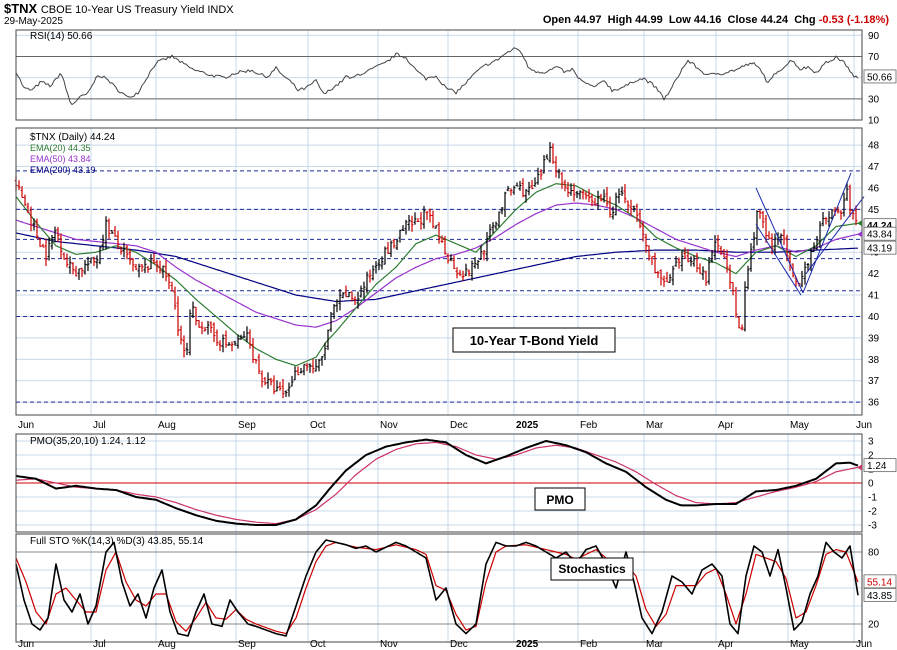  I want to click on price-xtick-label: Sep, so click(247, 425).